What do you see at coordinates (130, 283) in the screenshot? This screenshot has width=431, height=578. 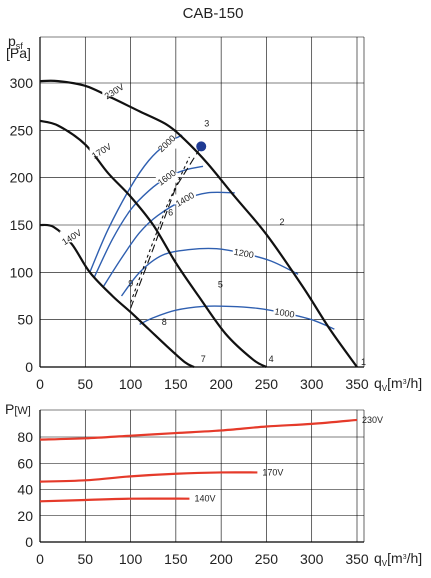 I see `point-label-9: 9` at bounding box center [130, 283].